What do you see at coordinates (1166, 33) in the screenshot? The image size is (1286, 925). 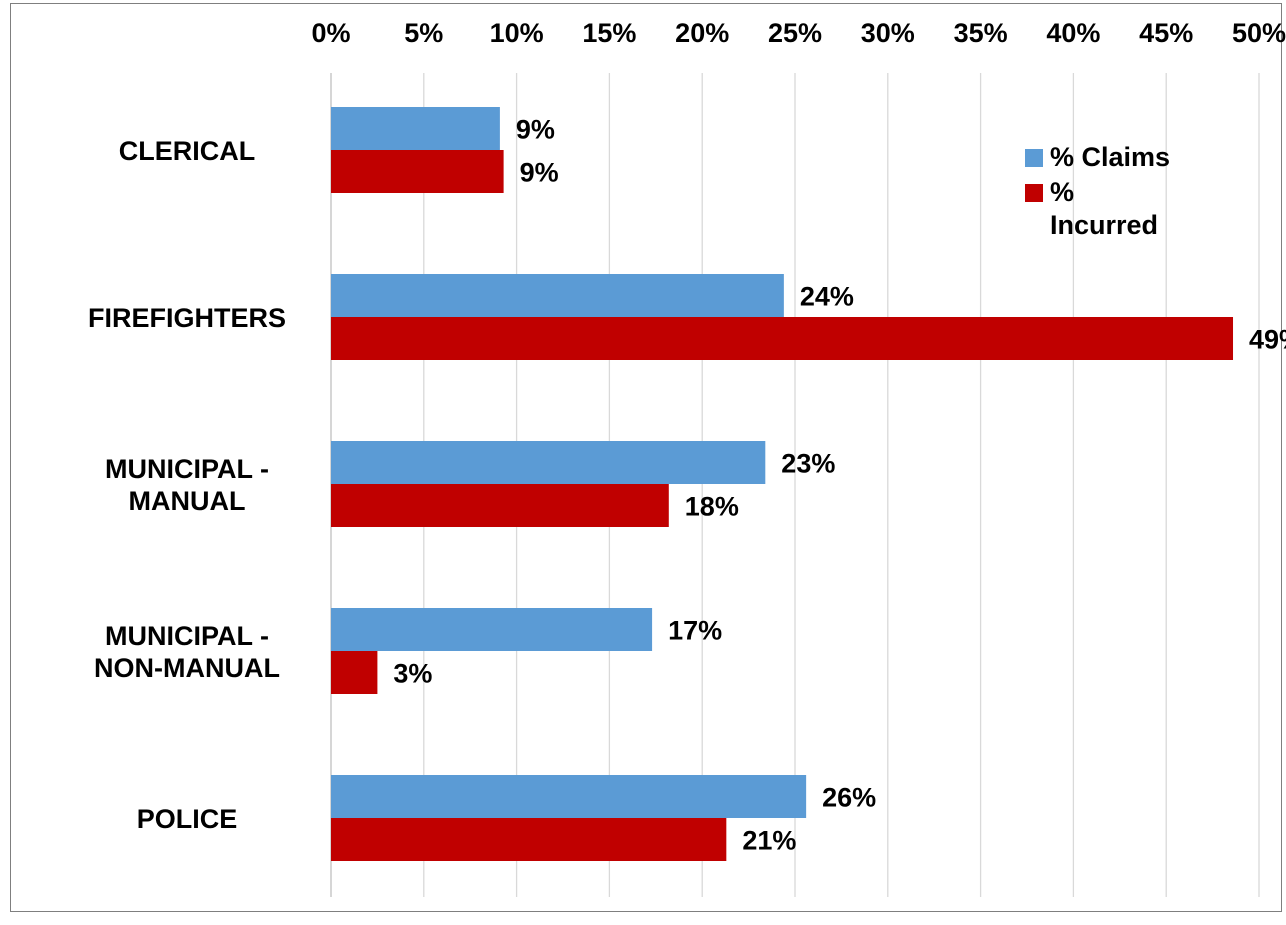 I see `x-tick-label: 45%` at bounding box center [1166, 33].